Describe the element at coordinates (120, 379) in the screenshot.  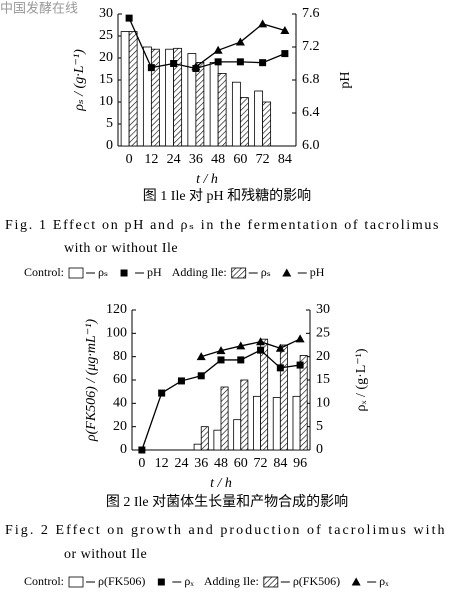
I see `y-tick-label: 60` at that location.